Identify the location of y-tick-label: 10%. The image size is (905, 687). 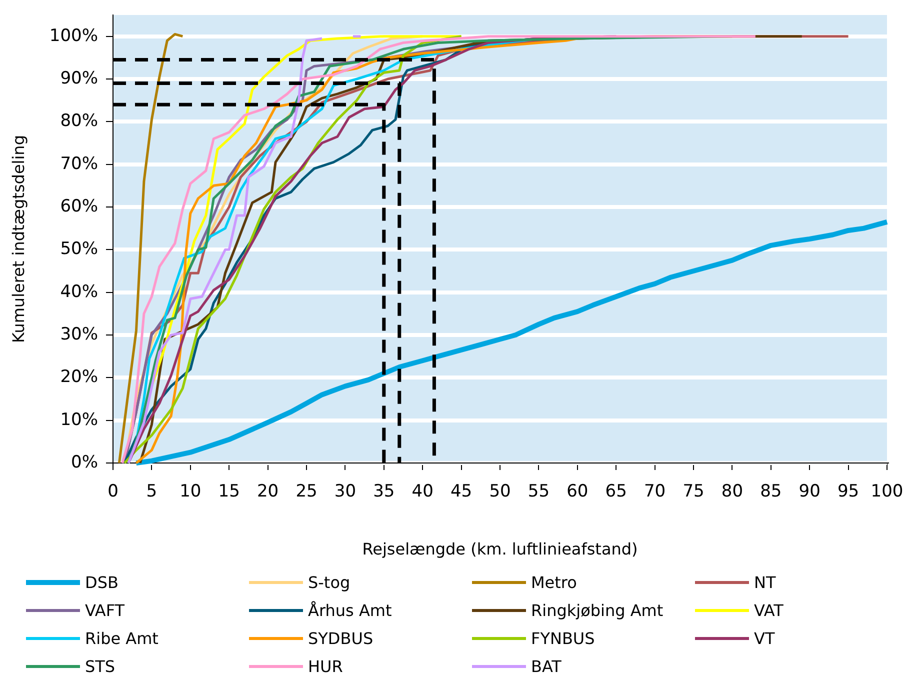
(79, 420).